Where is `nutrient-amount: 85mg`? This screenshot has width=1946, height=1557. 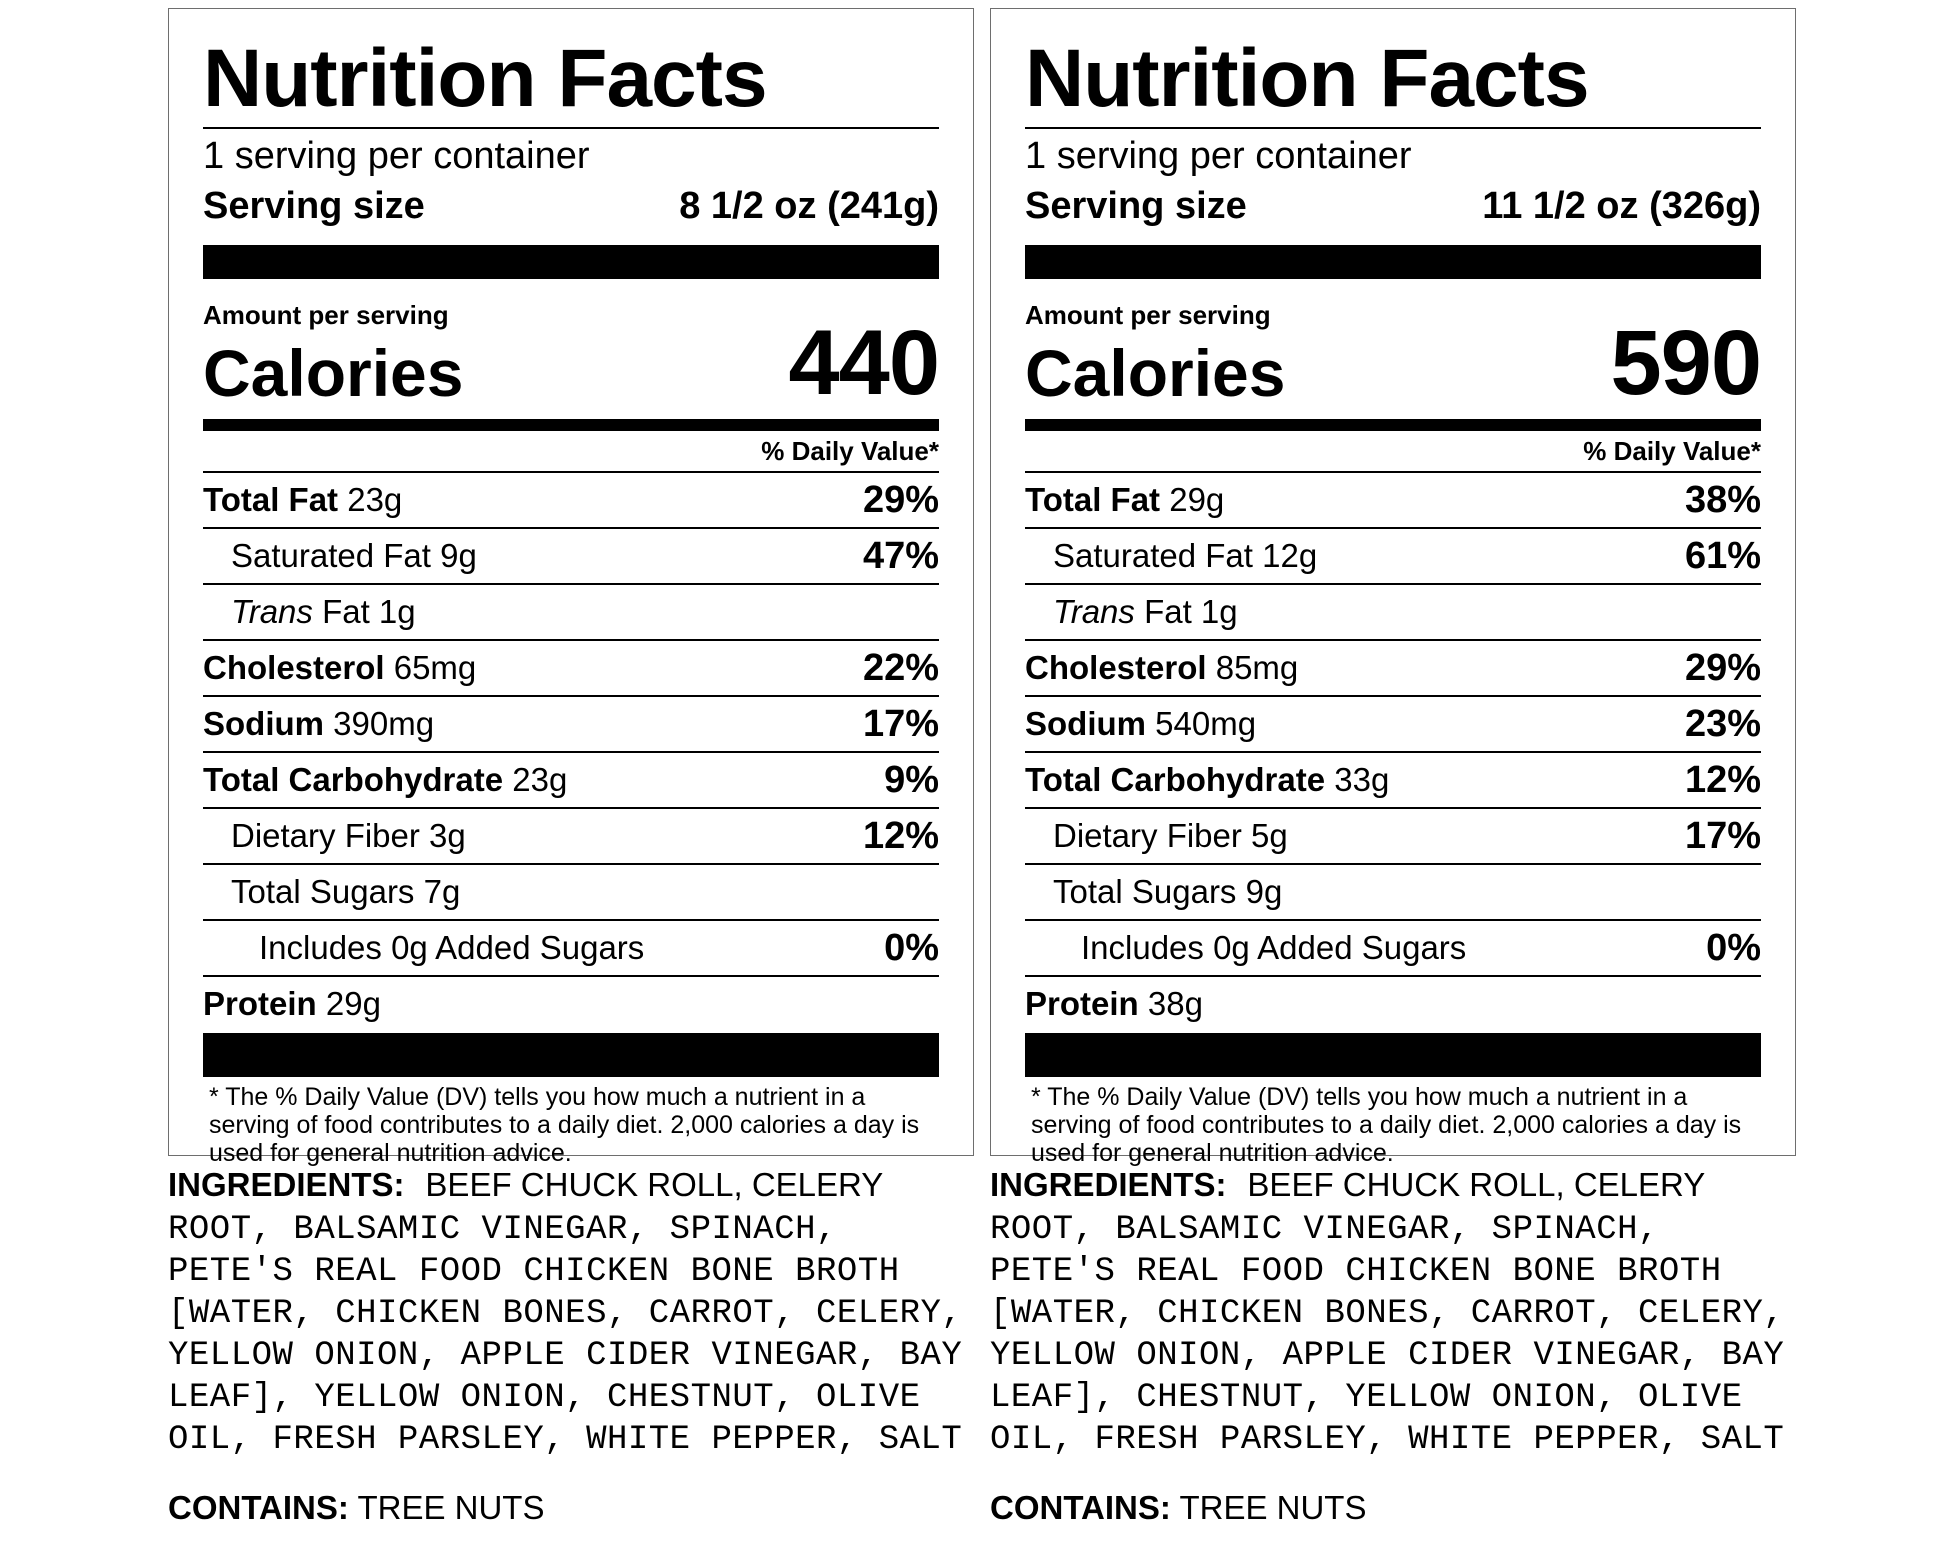 nutrient-amount: 85mg is located at coordinates (1257, 667).